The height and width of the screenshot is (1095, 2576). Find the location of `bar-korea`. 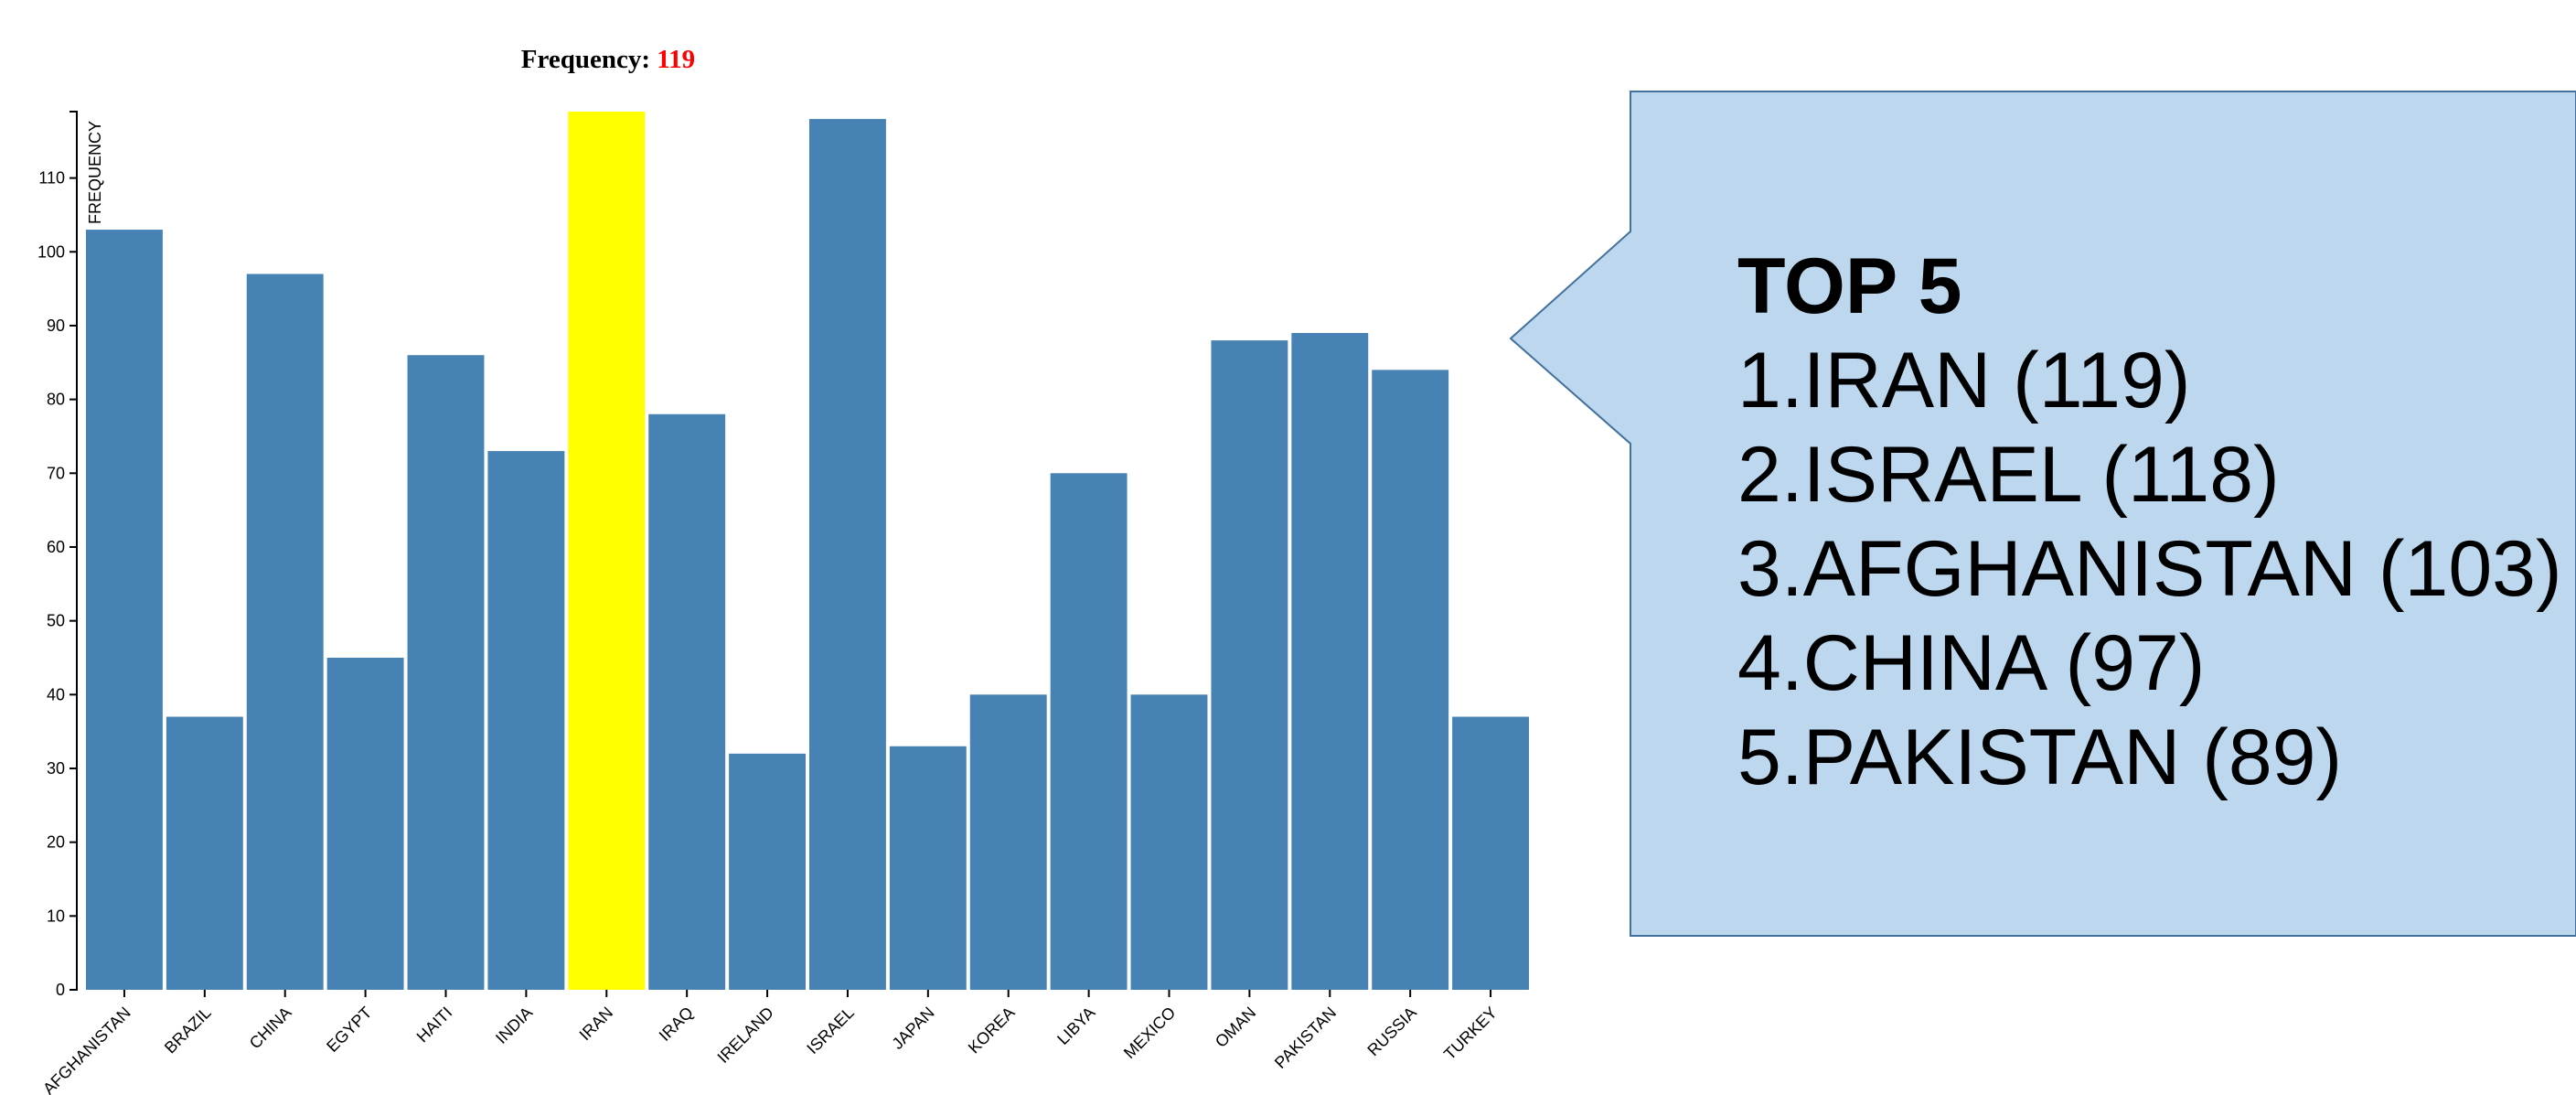

bar-korea is located at coordinates (1008, 842).